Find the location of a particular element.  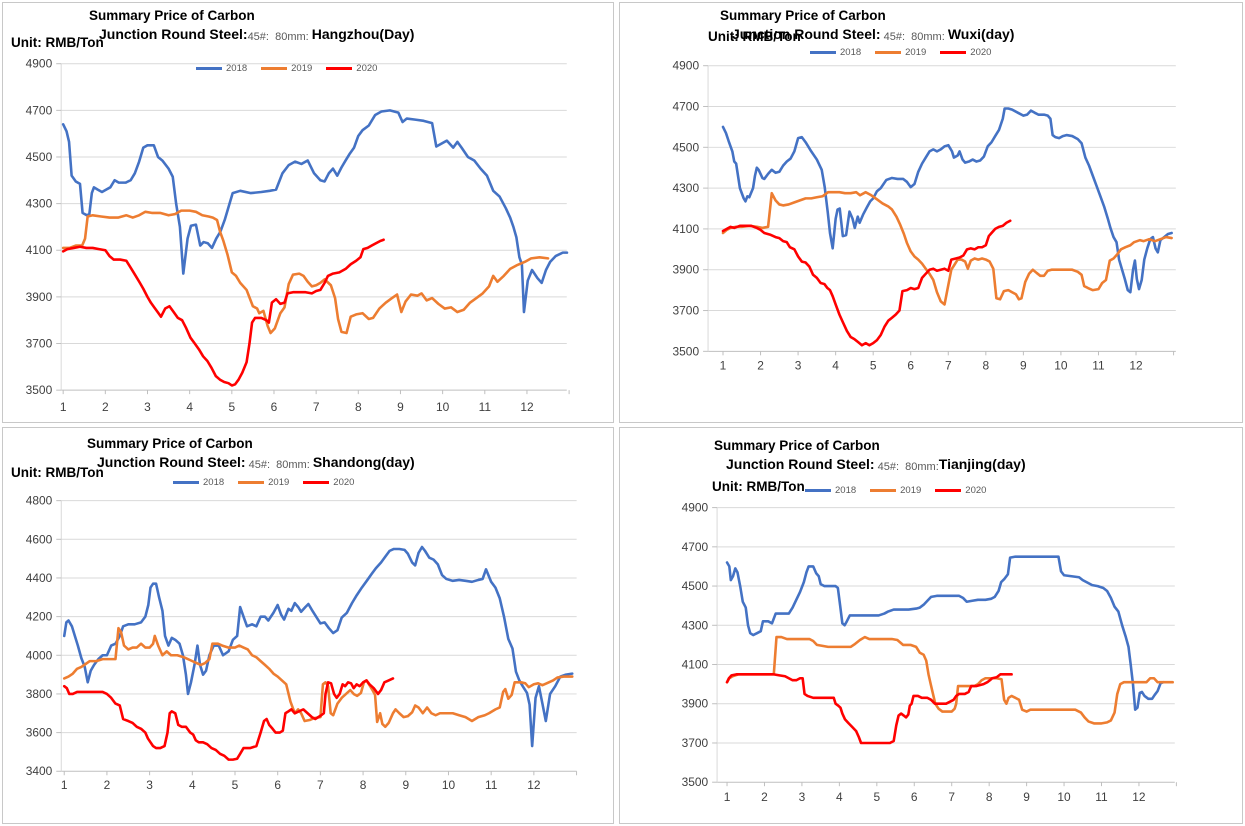

svg-text: 3600 is located at coordinates (39, 733).